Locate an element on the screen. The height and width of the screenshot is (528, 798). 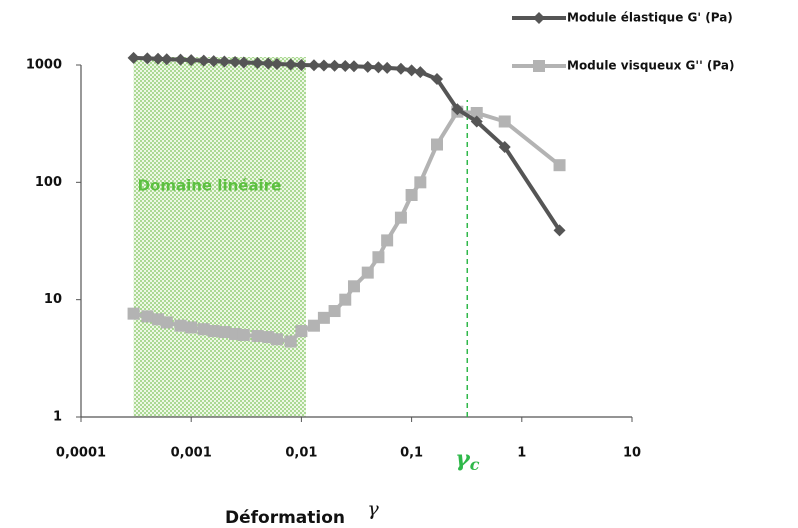
x-tick-label: 10 is located at coordinates (632, 453).